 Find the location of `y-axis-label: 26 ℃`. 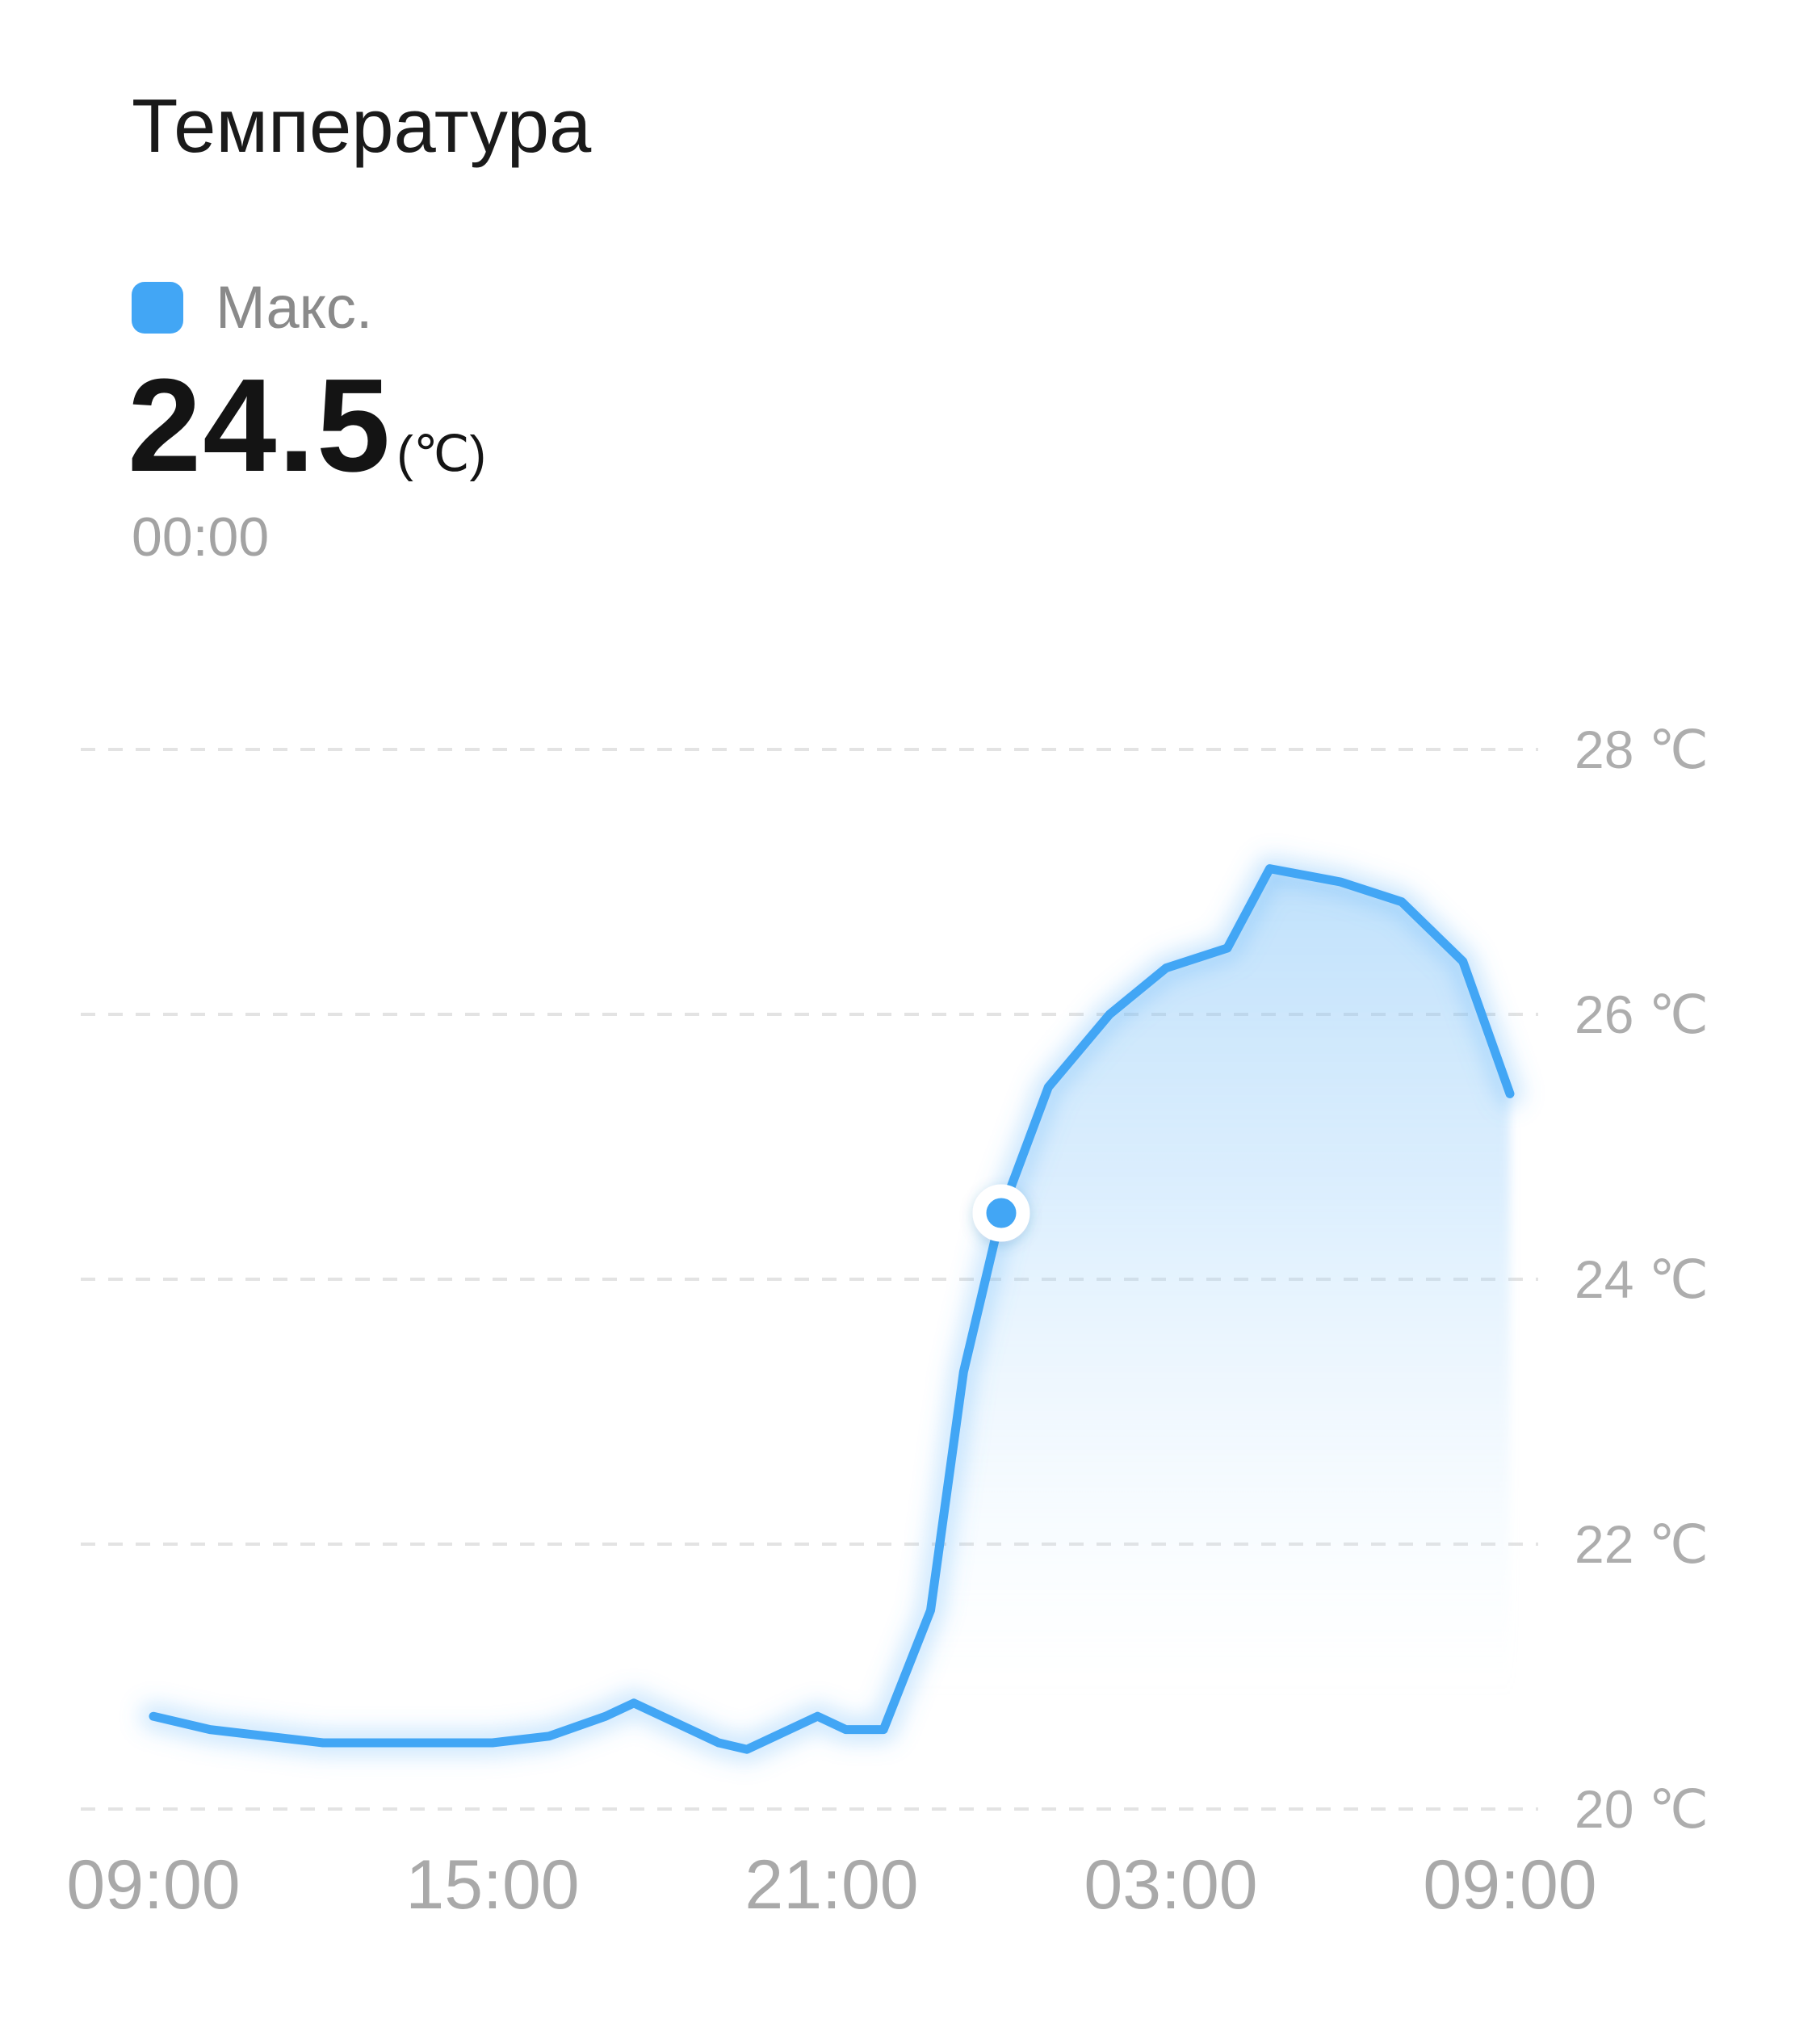

y-axis-label: 26 ℃ is located at coordinates (1642, 1014).